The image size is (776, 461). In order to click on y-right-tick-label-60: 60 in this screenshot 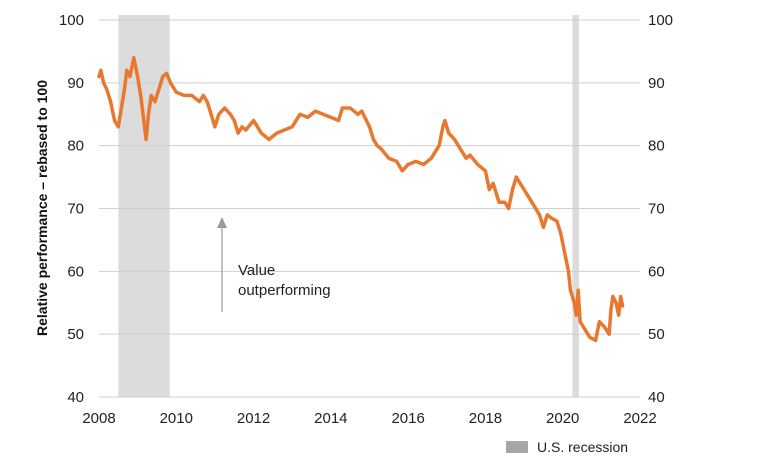, I will do `click(656, 271)`.